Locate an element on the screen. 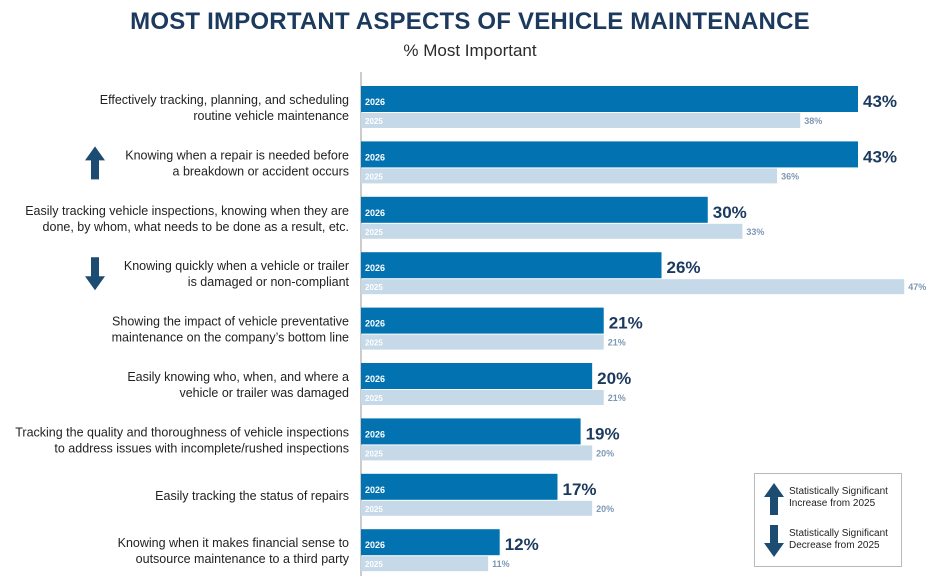 This screenshot has width=945, height=576. category-label-line: vehicle or trailer was damaged is located at coordinates (264, 393).